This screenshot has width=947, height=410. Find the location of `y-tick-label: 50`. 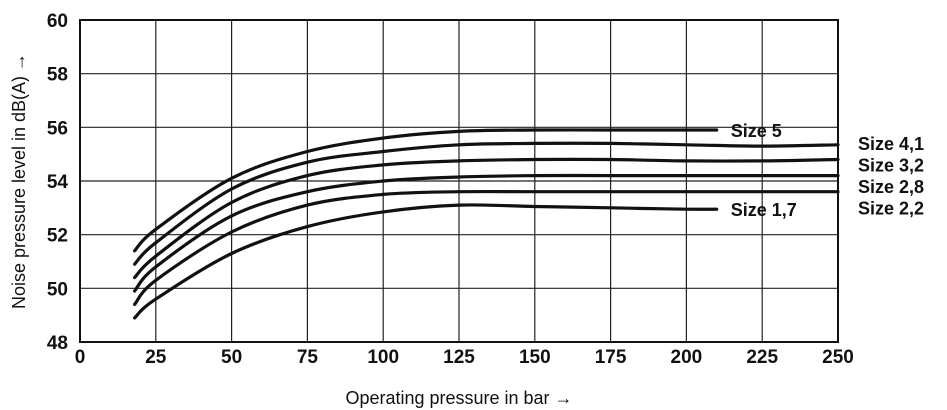

y-tick-label: 50 is located at coordinates (57, 289).